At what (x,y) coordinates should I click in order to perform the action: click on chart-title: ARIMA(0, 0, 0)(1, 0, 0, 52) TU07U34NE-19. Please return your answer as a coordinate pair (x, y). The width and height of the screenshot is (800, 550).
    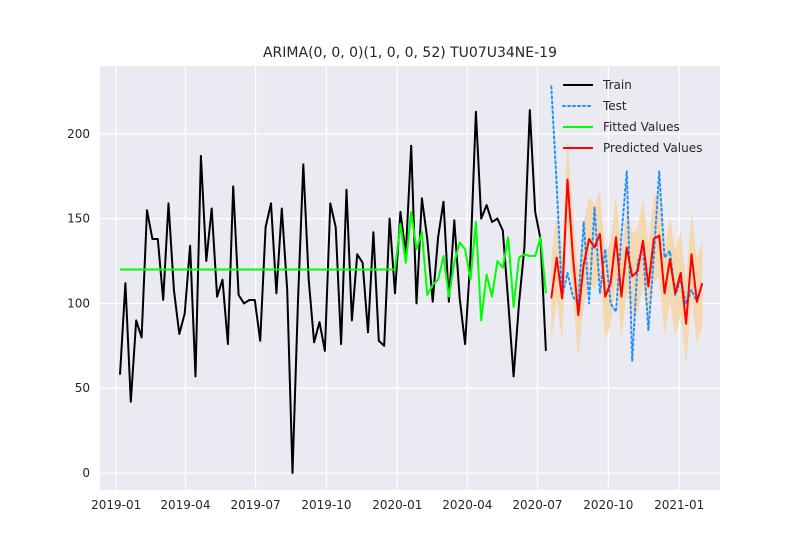
    Looking at the image, I should click on (410, 53).